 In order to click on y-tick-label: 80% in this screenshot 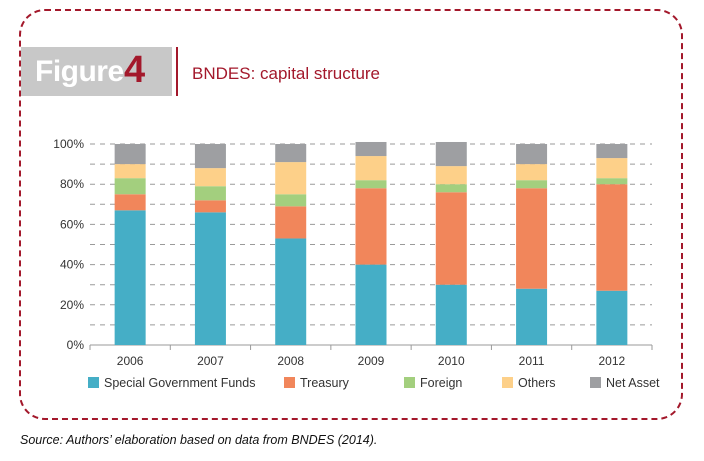, I will do `click(72, 184)`.